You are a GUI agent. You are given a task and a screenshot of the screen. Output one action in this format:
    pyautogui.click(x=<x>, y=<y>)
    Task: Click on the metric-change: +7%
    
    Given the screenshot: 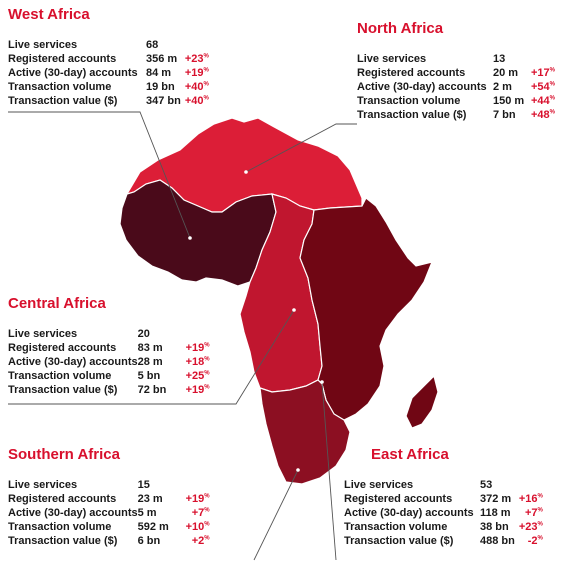 What is the action you would take?
    pyautogui.click(x=529, y=513)
    